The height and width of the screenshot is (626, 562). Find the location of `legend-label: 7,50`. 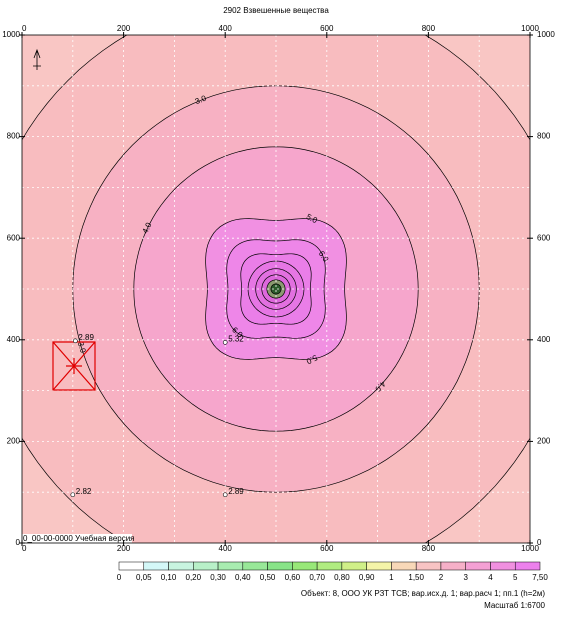

legend-label: 7,50 is located at coordinates (540, 577).